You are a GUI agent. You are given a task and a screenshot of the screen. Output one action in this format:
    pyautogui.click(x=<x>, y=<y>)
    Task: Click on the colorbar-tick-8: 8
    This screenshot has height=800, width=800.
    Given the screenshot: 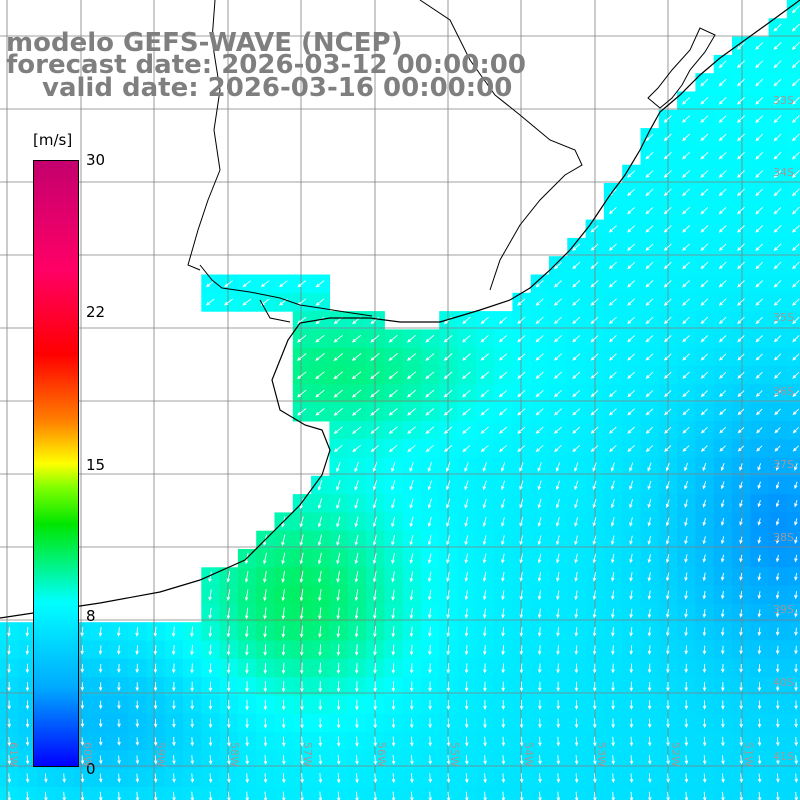 What is the action you would take?
    pyautogui.click(x=91, y=616)
    